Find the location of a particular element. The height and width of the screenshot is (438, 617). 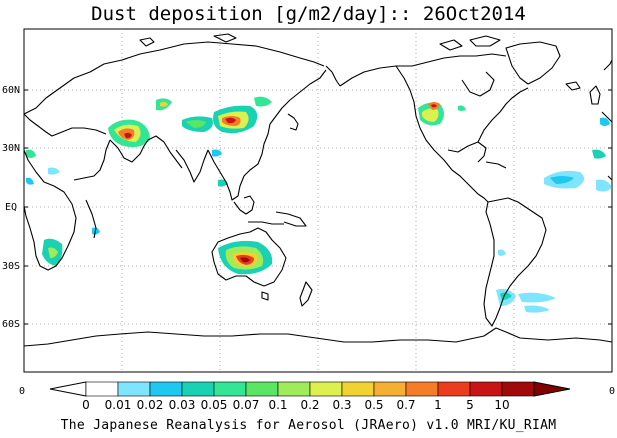

colorbar-label: 0.02 is located at coordinates (150, 405).